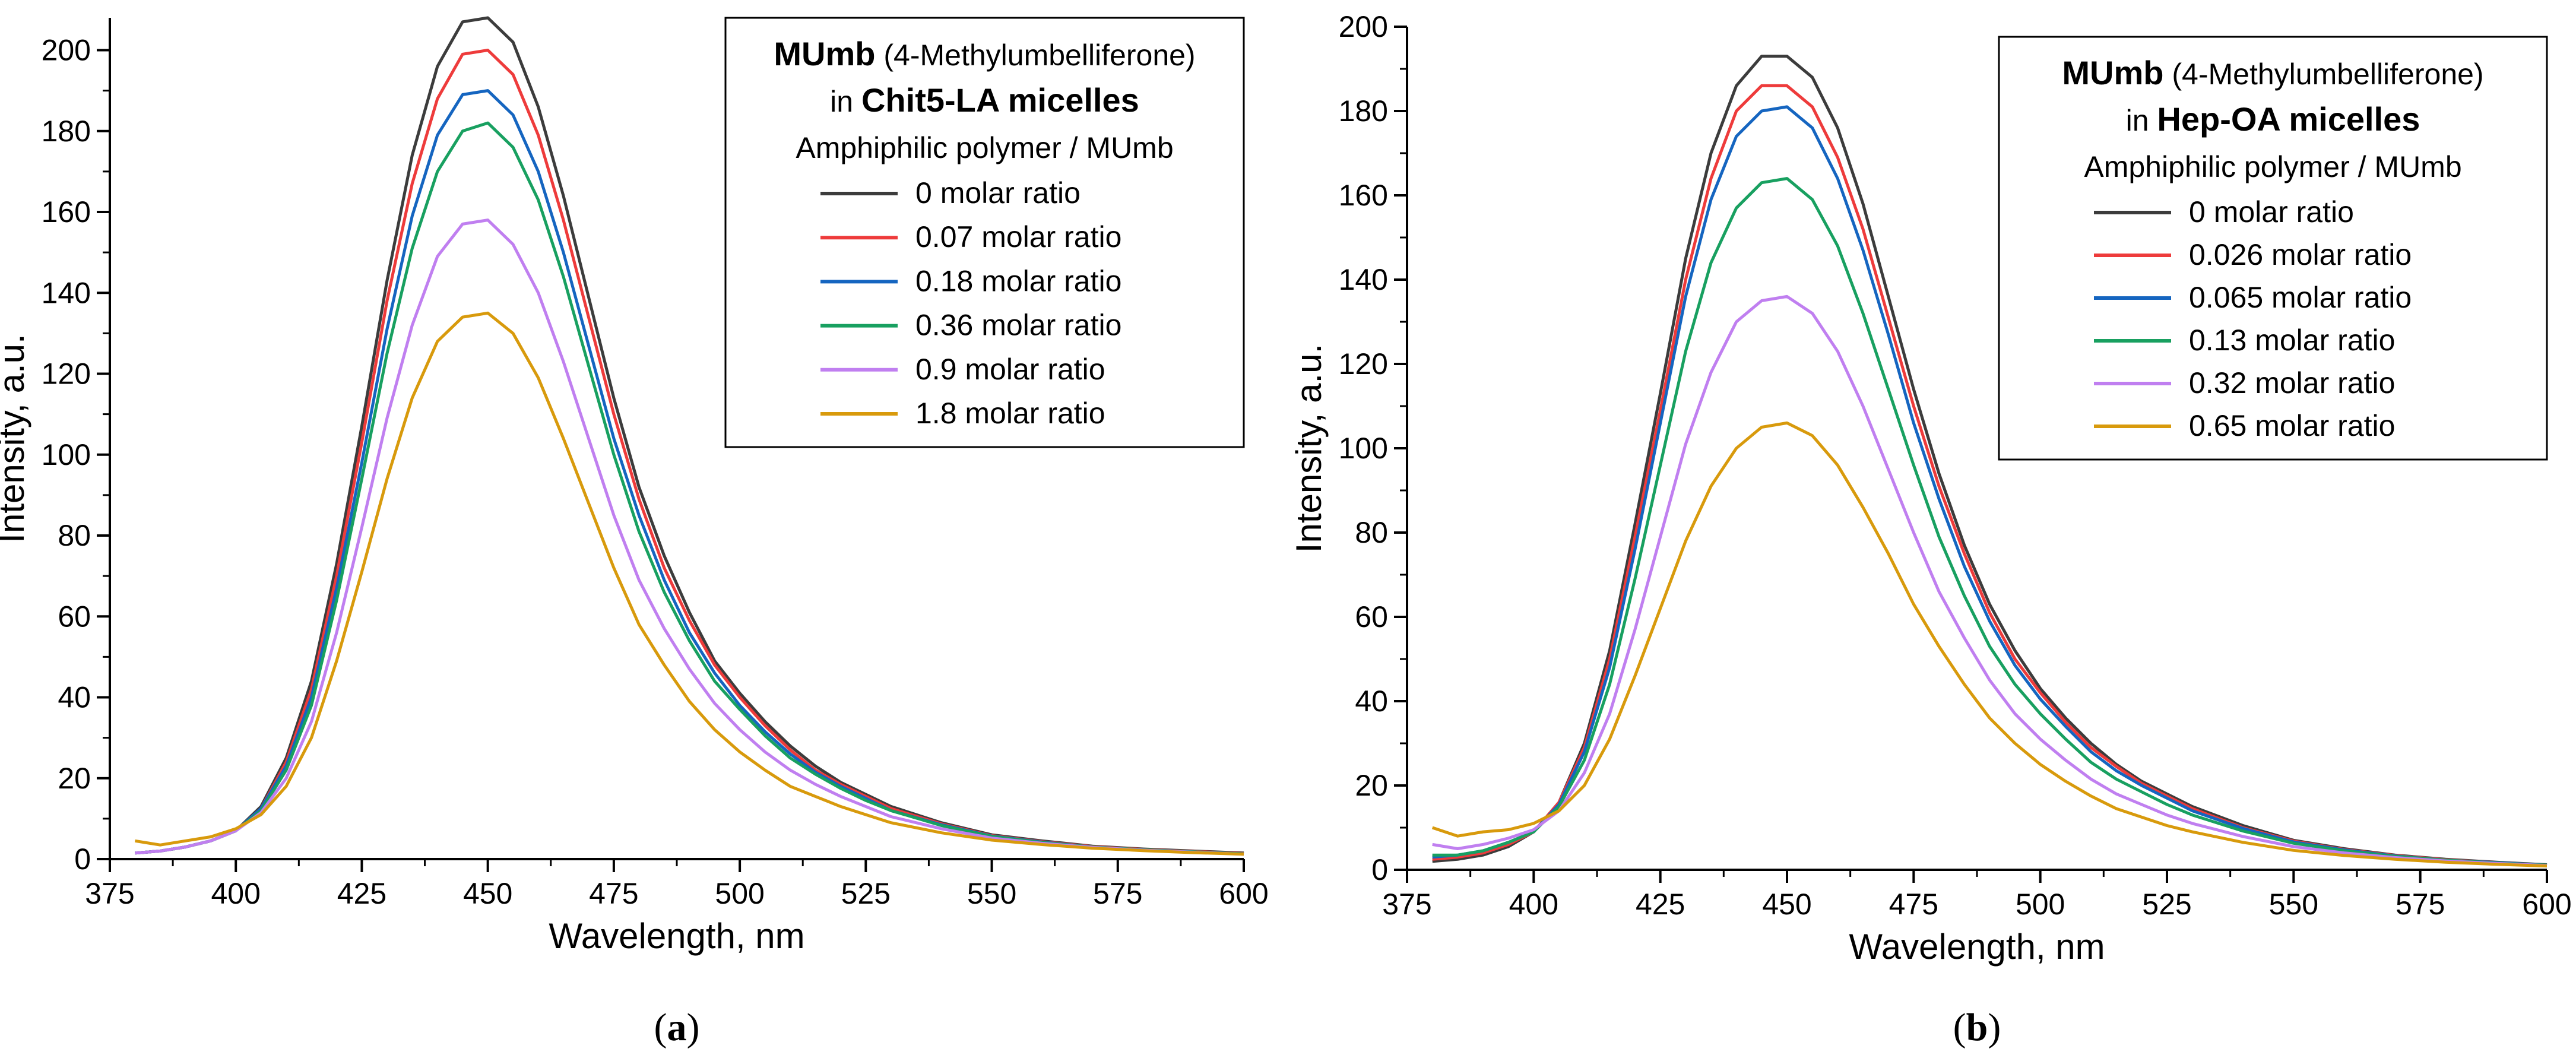 The height and width of the screenshot is (1058, 2576). I want to click on legend-label-4: 0.9 molar ratio, so click(1010, 369).